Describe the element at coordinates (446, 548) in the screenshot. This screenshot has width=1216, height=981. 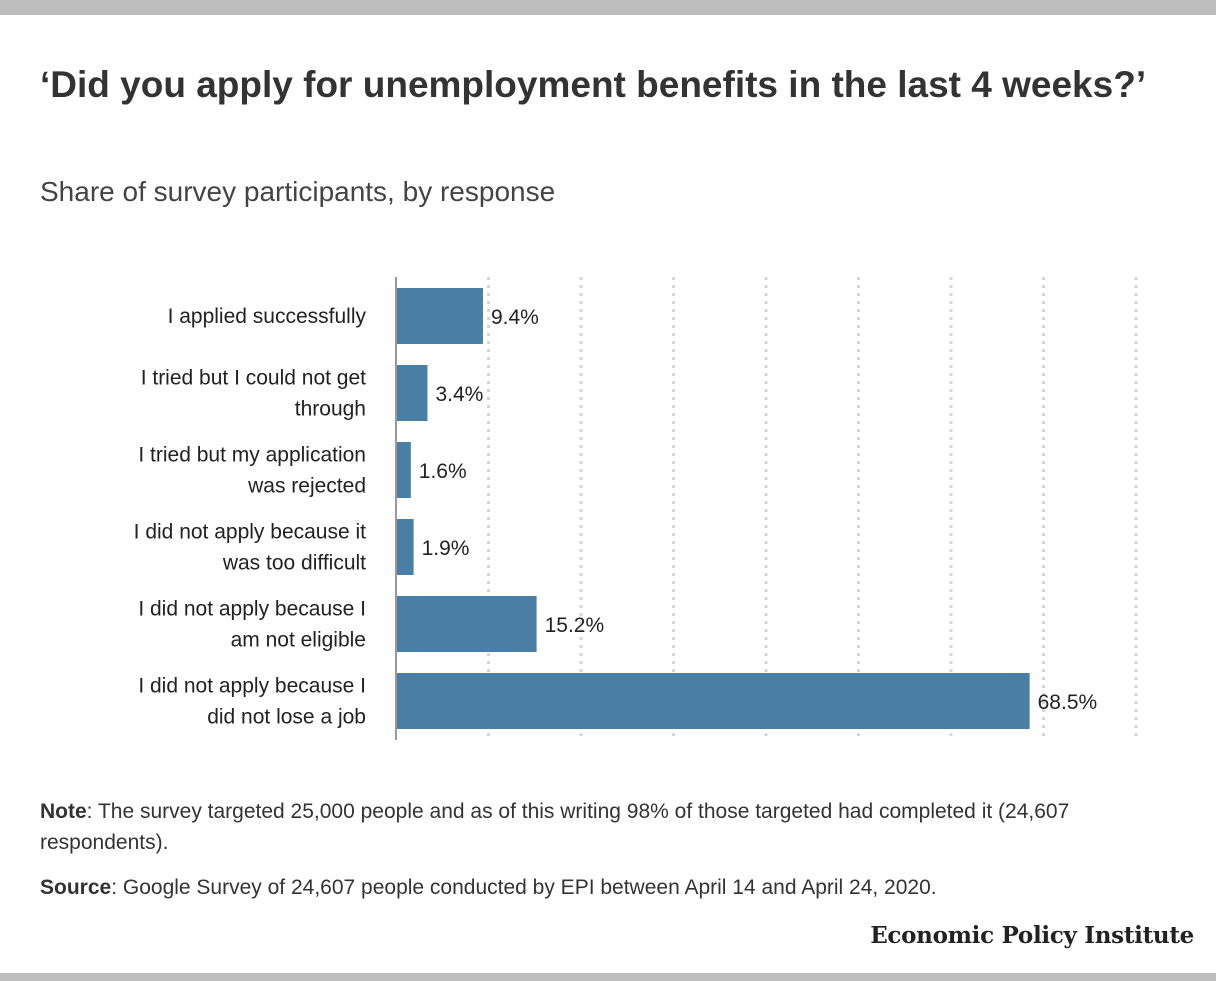
I see `value-label: 1.9%` at that location.